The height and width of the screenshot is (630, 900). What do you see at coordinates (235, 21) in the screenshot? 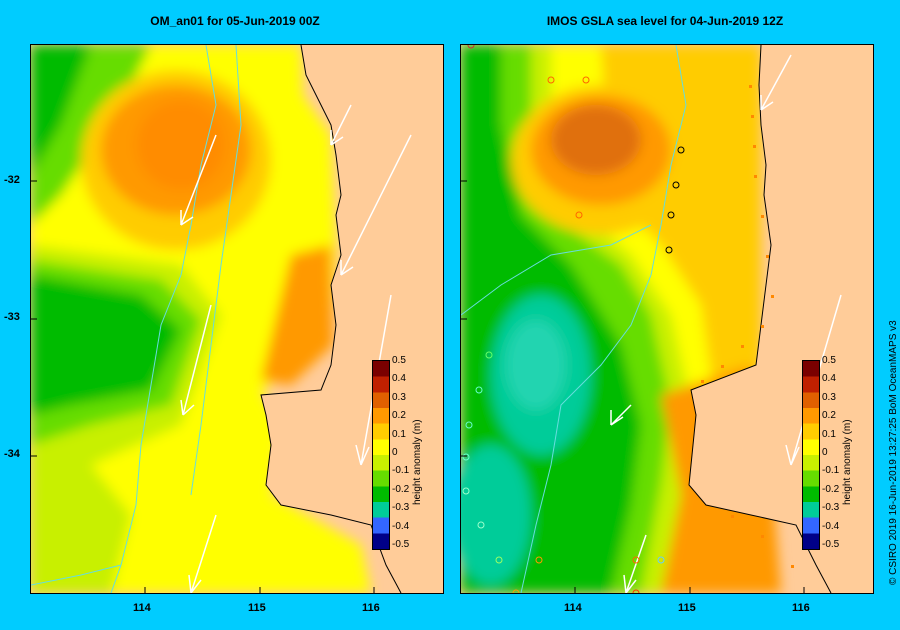
I see `left-panel-title: OM_an01 for 05-Jun-2019 00Z` at bounding box center [235, 21].